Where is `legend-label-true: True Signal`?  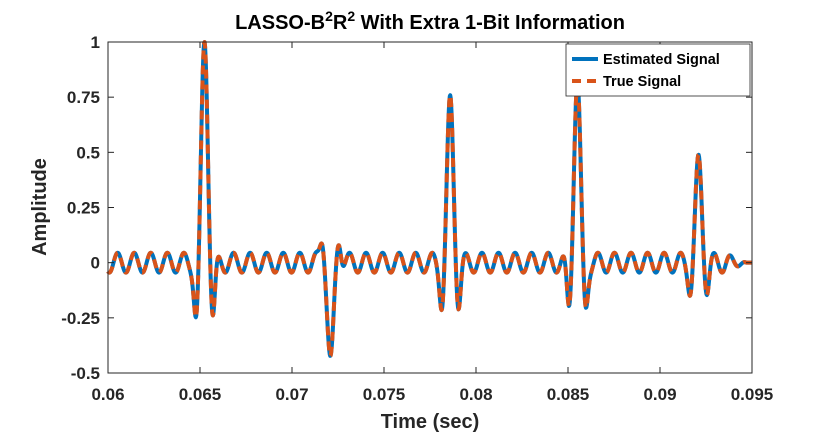 legend-label-true: True Signal is located at coordinates (642, 82).